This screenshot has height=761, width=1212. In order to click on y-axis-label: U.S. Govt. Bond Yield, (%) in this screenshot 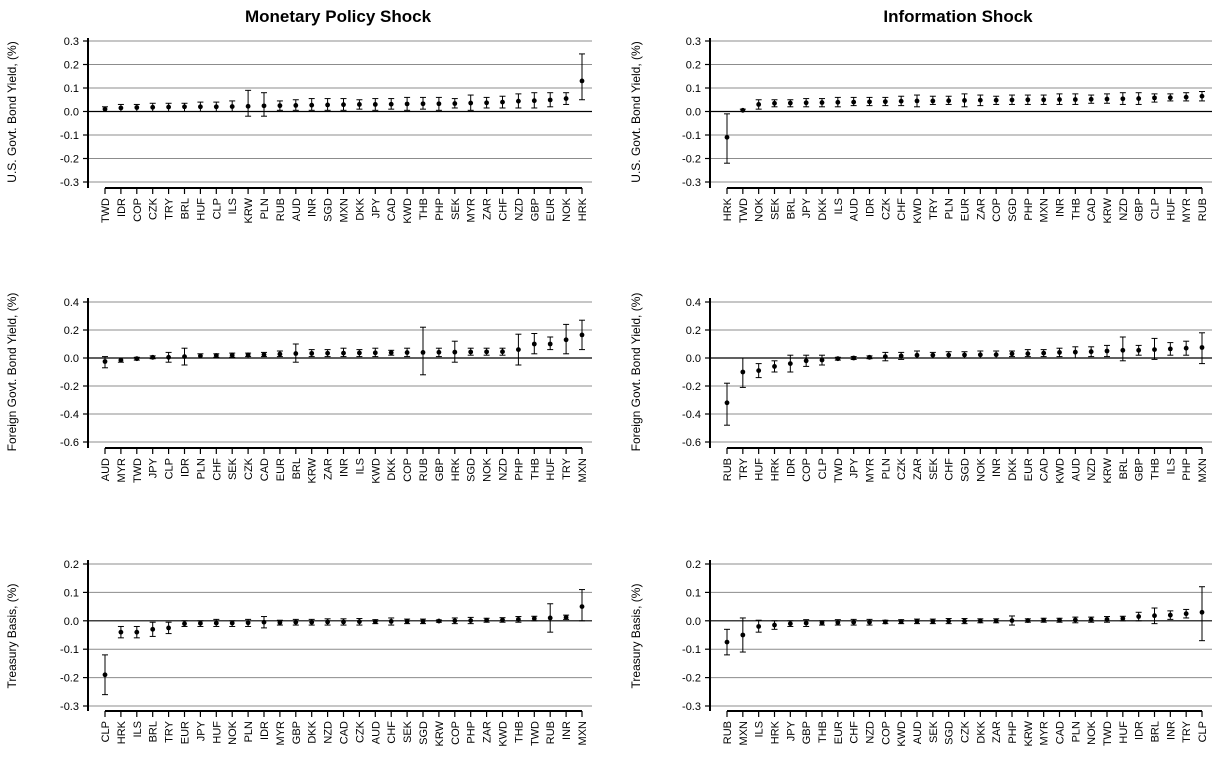, I will do `click(12, 111)`.